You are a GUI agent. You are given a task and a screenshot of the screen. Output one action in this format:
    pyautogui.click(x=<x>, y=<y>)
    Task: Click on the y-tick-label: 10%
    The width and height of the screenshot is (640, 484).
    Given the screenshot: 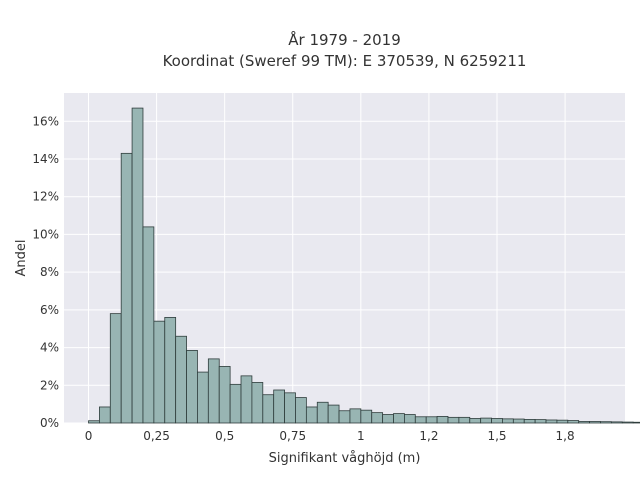 What is the action you would take?
    pyautogui.click(x=45, y=234)
    